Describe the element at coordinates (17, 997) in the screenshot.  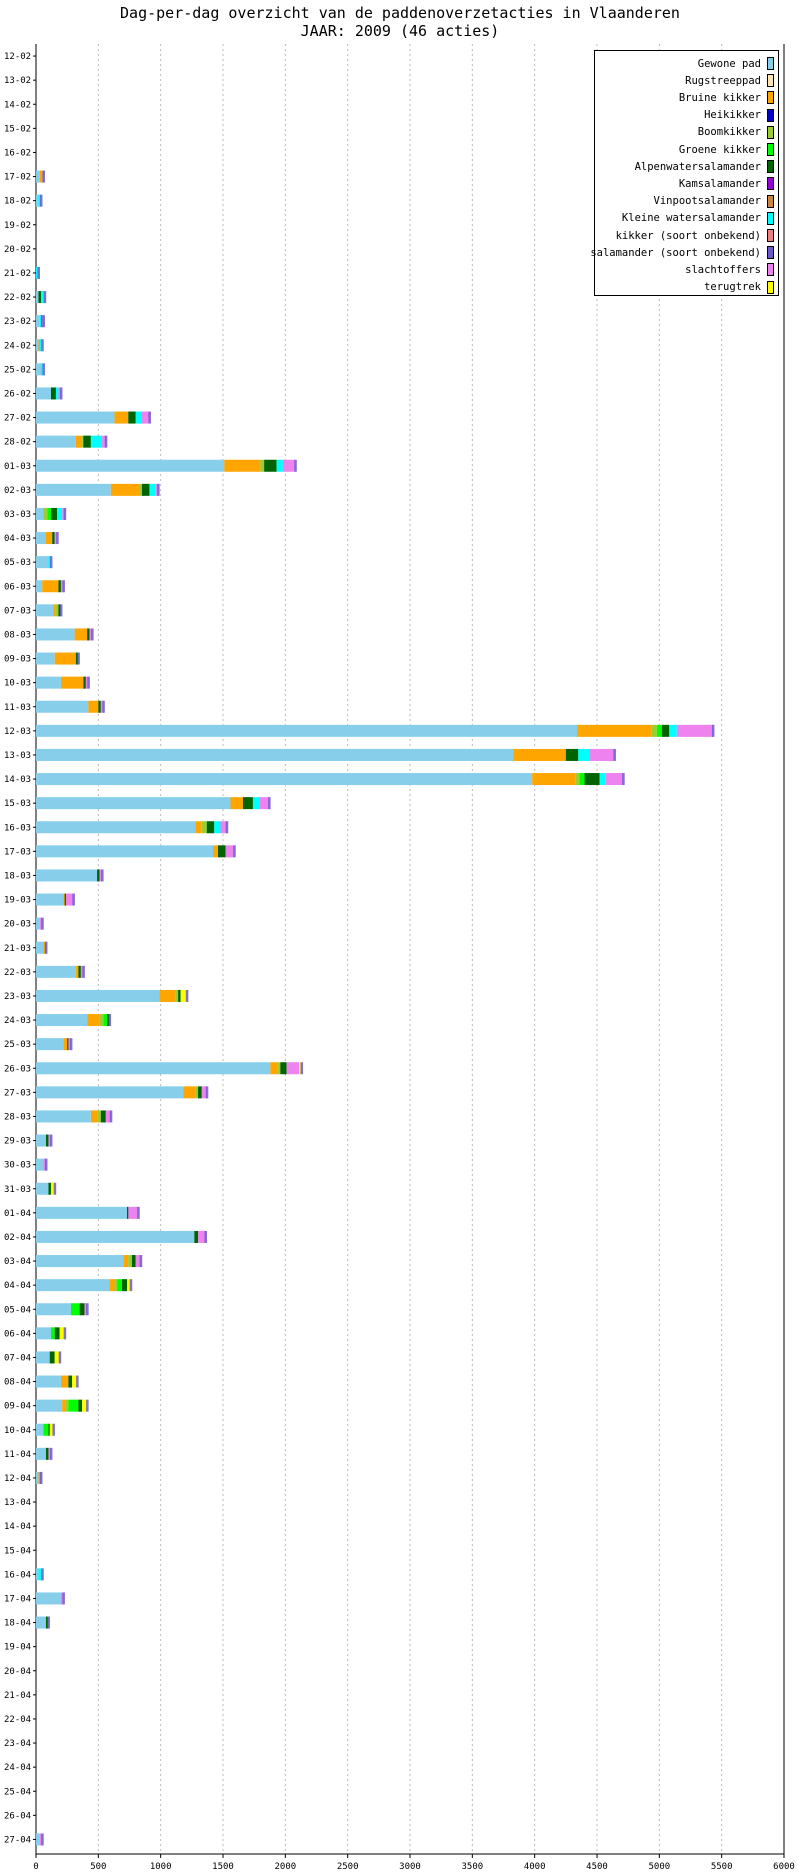
I see `y-tick-label: 23-03` at that location.